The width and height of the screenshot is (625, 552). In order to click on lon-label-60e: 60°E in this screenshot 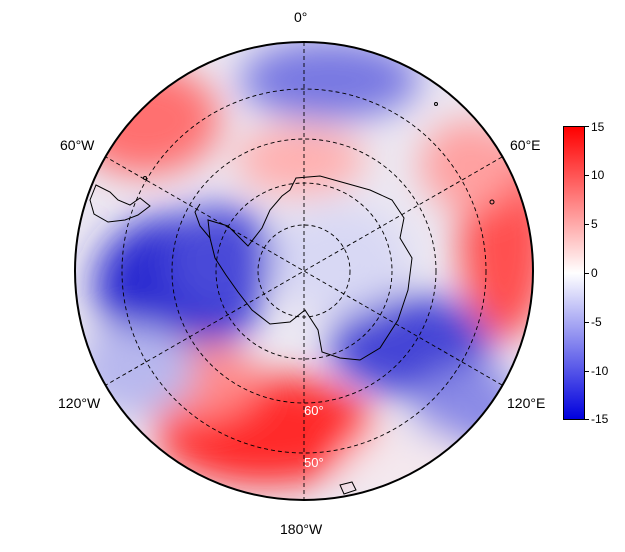, I will do `click(525, 145)`.